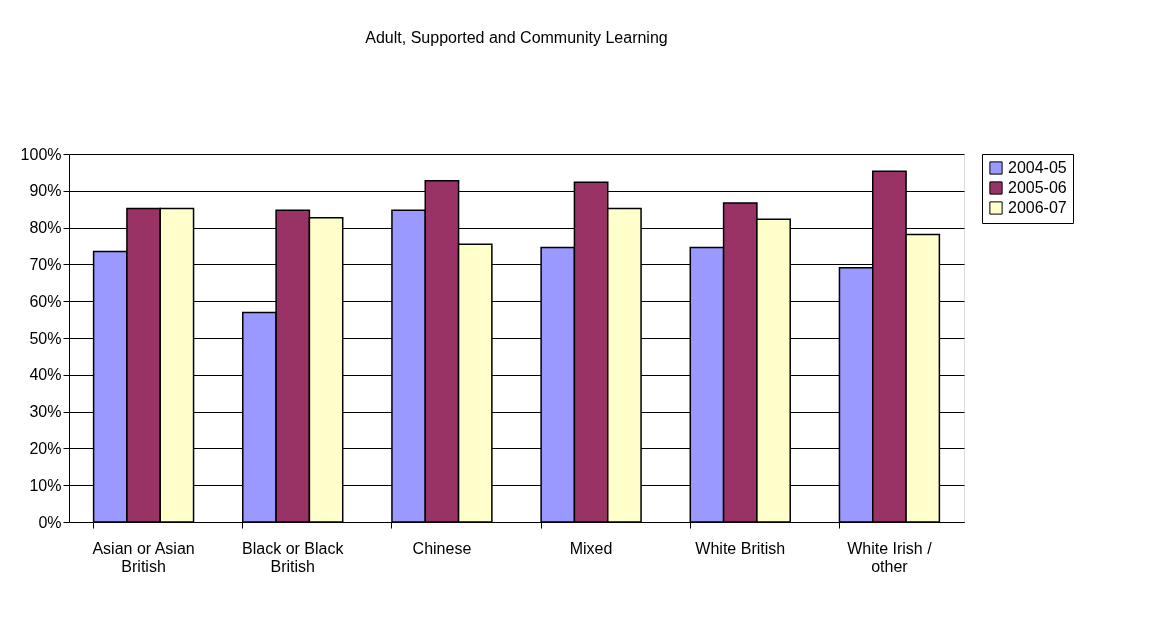 The width and height of the screenshot is (1158, 641). What do you see at coordinates (41, 154) in the screenshot?
I see `y-tick-label: 100%` at bounding box center [41, 154].